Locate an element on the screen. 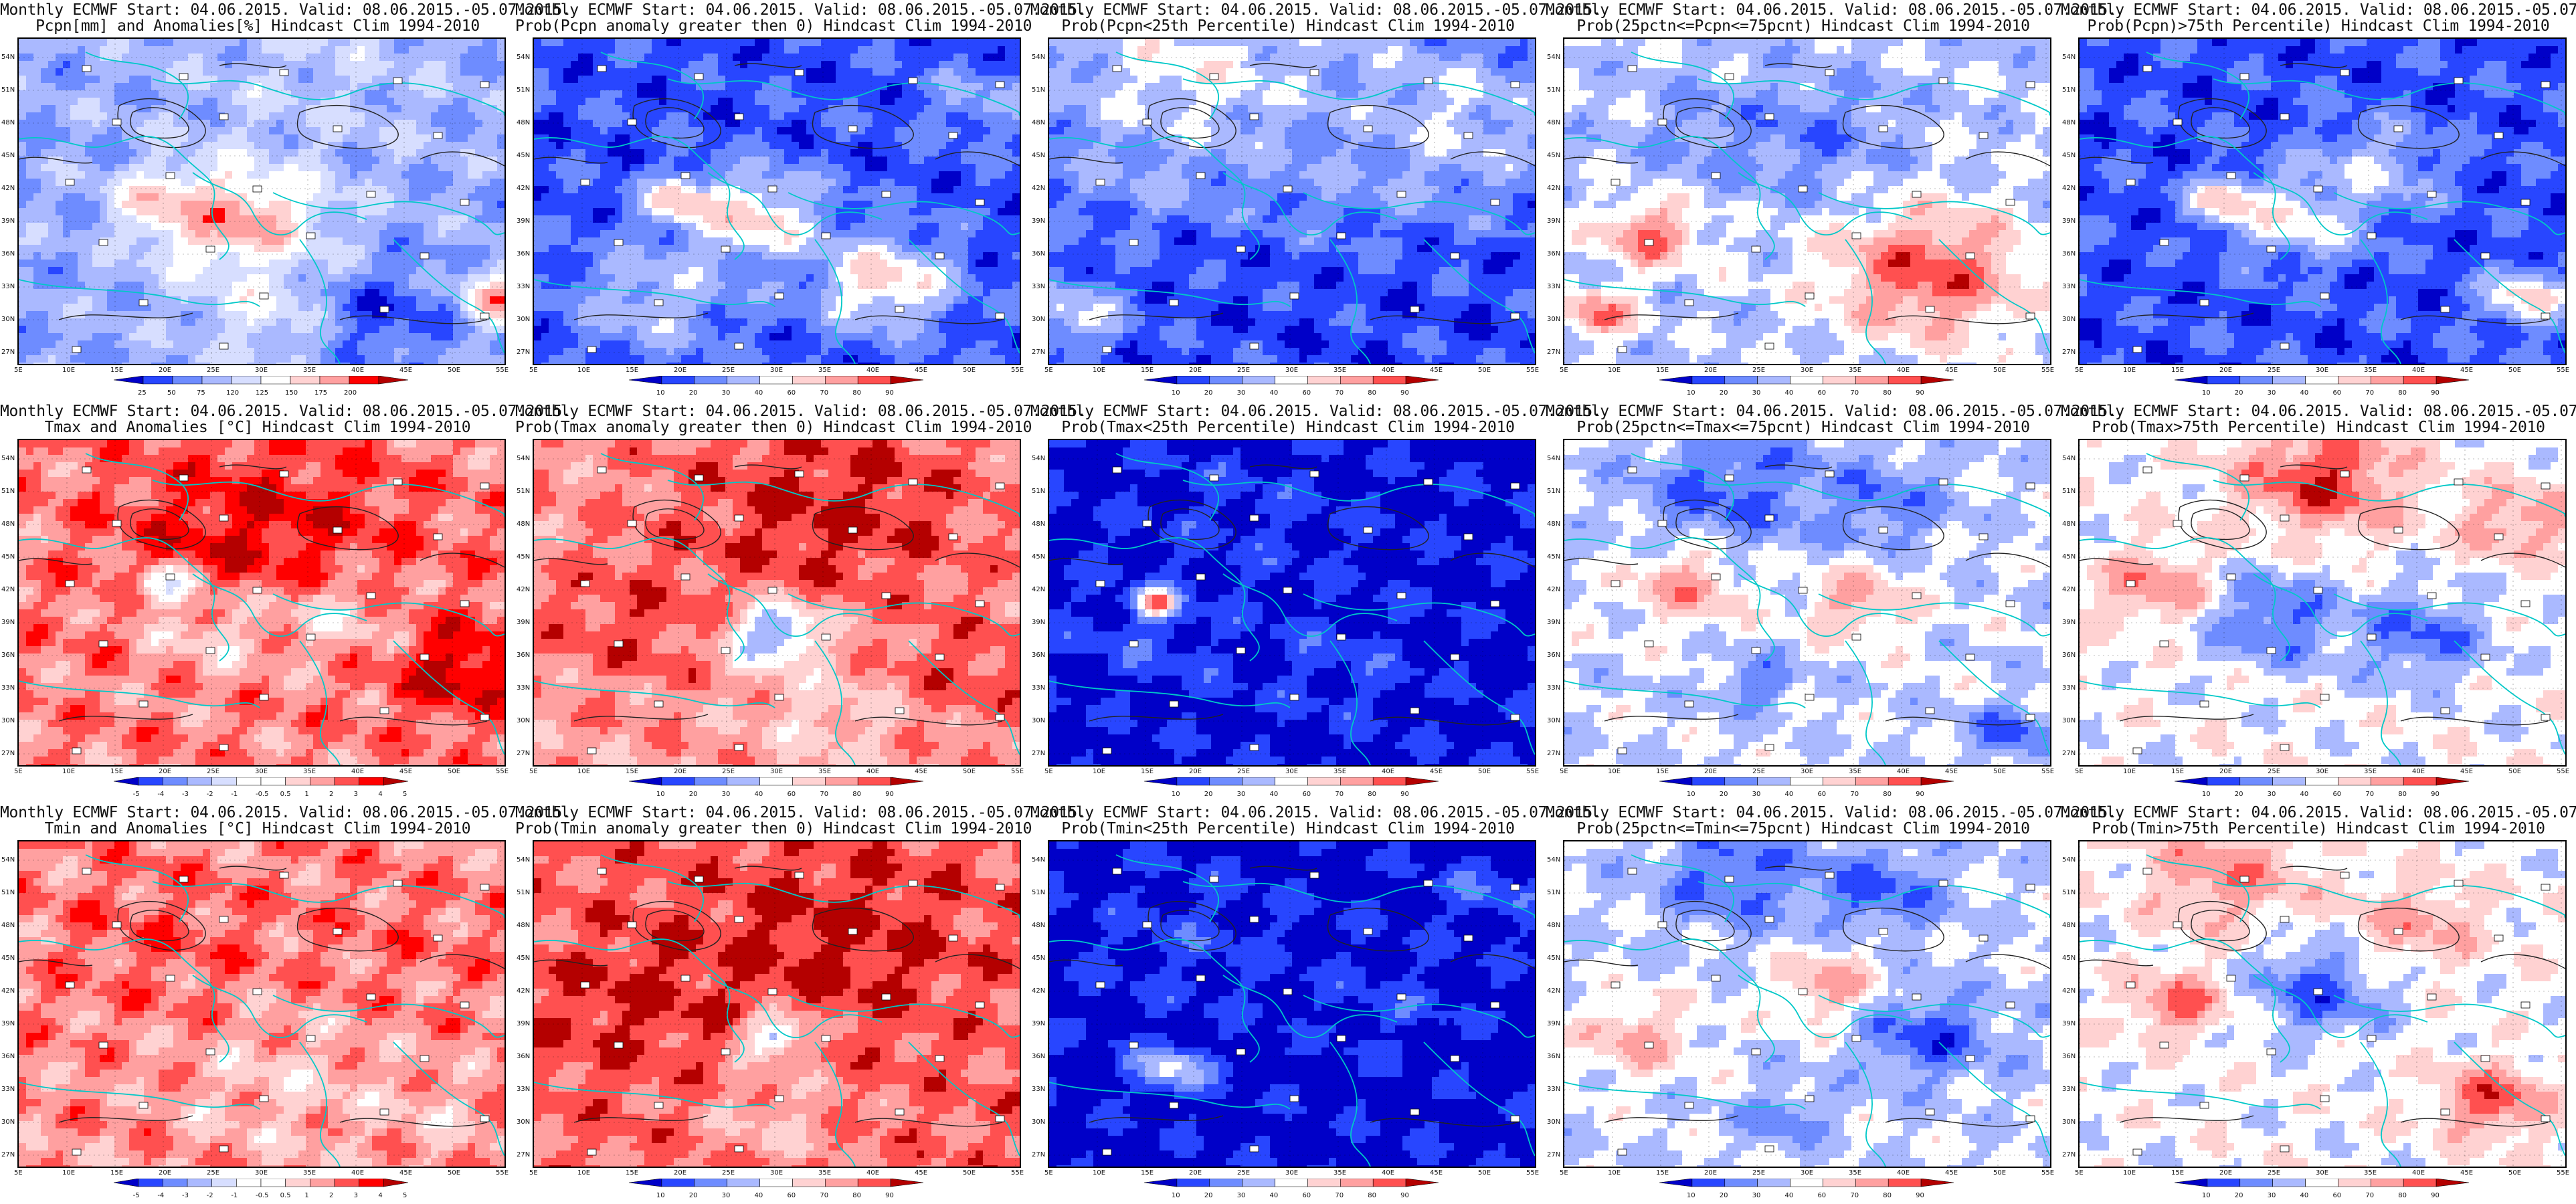 The height and width of the screenshot is (1204, 2576). colorbar-label: 2 is located at coordinates (331, 1195).